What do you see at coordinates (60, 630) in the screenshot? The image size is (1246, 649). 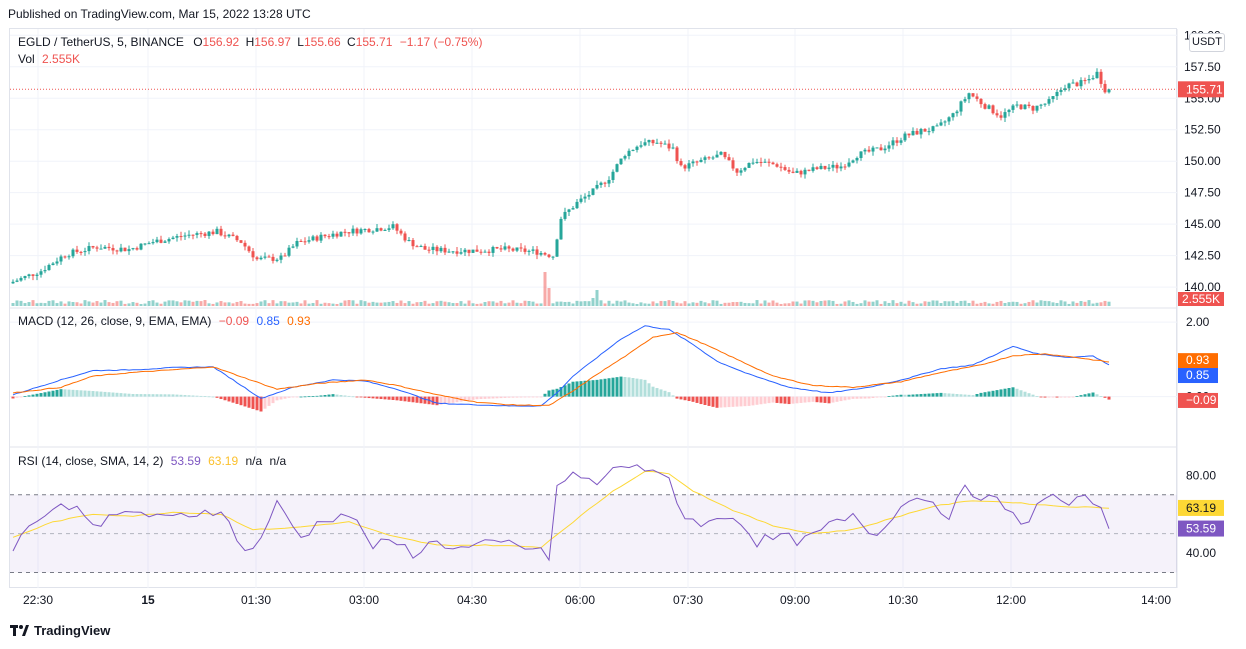 I see `footer-brand: TradingView` at bounding box center [60, 630].